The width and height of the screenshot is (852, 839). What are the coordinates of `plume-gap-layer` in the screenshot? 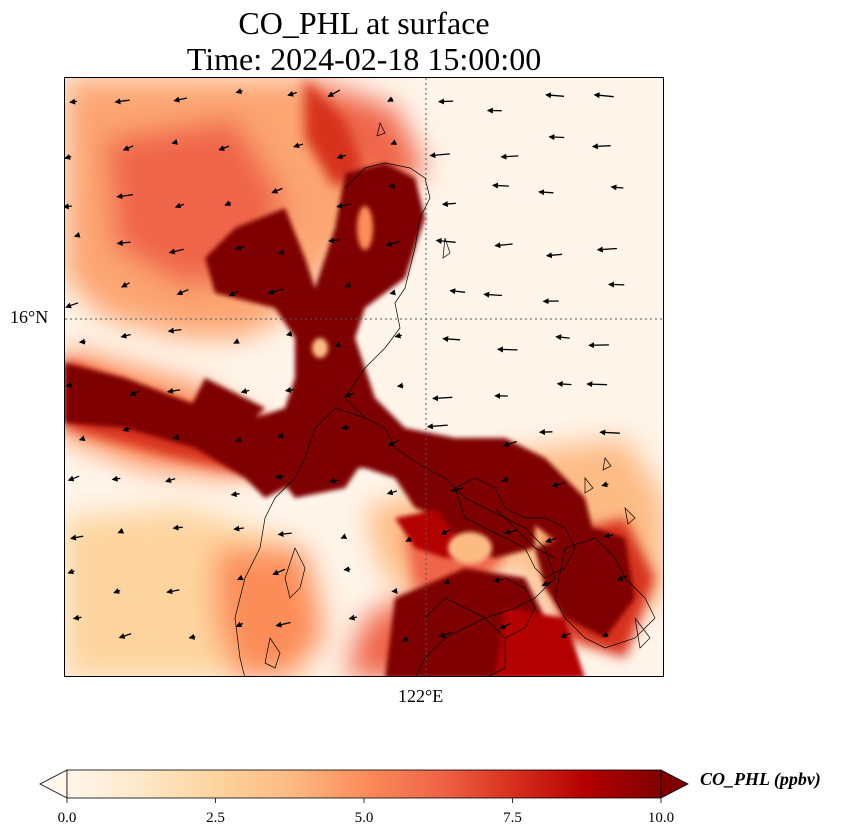 It's located at (402, 385).